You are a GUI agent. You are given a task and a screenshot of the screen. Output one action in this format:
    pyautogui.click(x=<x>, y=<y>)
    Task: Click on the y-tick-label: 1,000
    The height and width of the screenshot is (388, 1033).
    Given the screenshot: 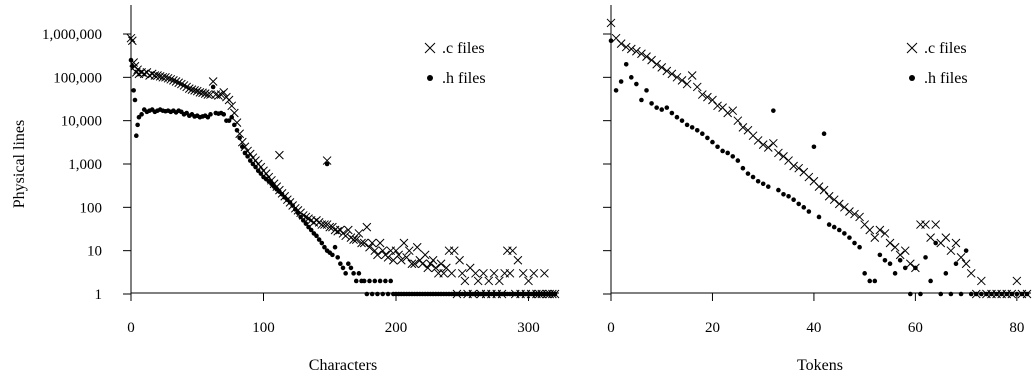 What is the action you would take?
    pyautogui.click(x=85, y=165)
    